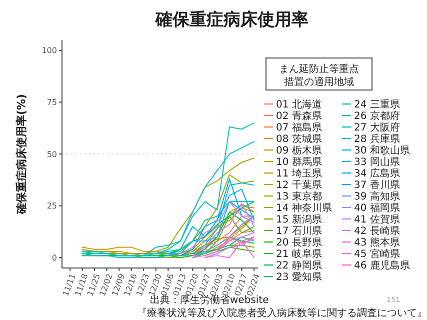 This screenshot has width=427, height=320. What do you see at coordinates (319, 75) in the screenshot?
I see `legend-title: まん延防止等重点措置の適用地域` at bounding box center [319, 75].